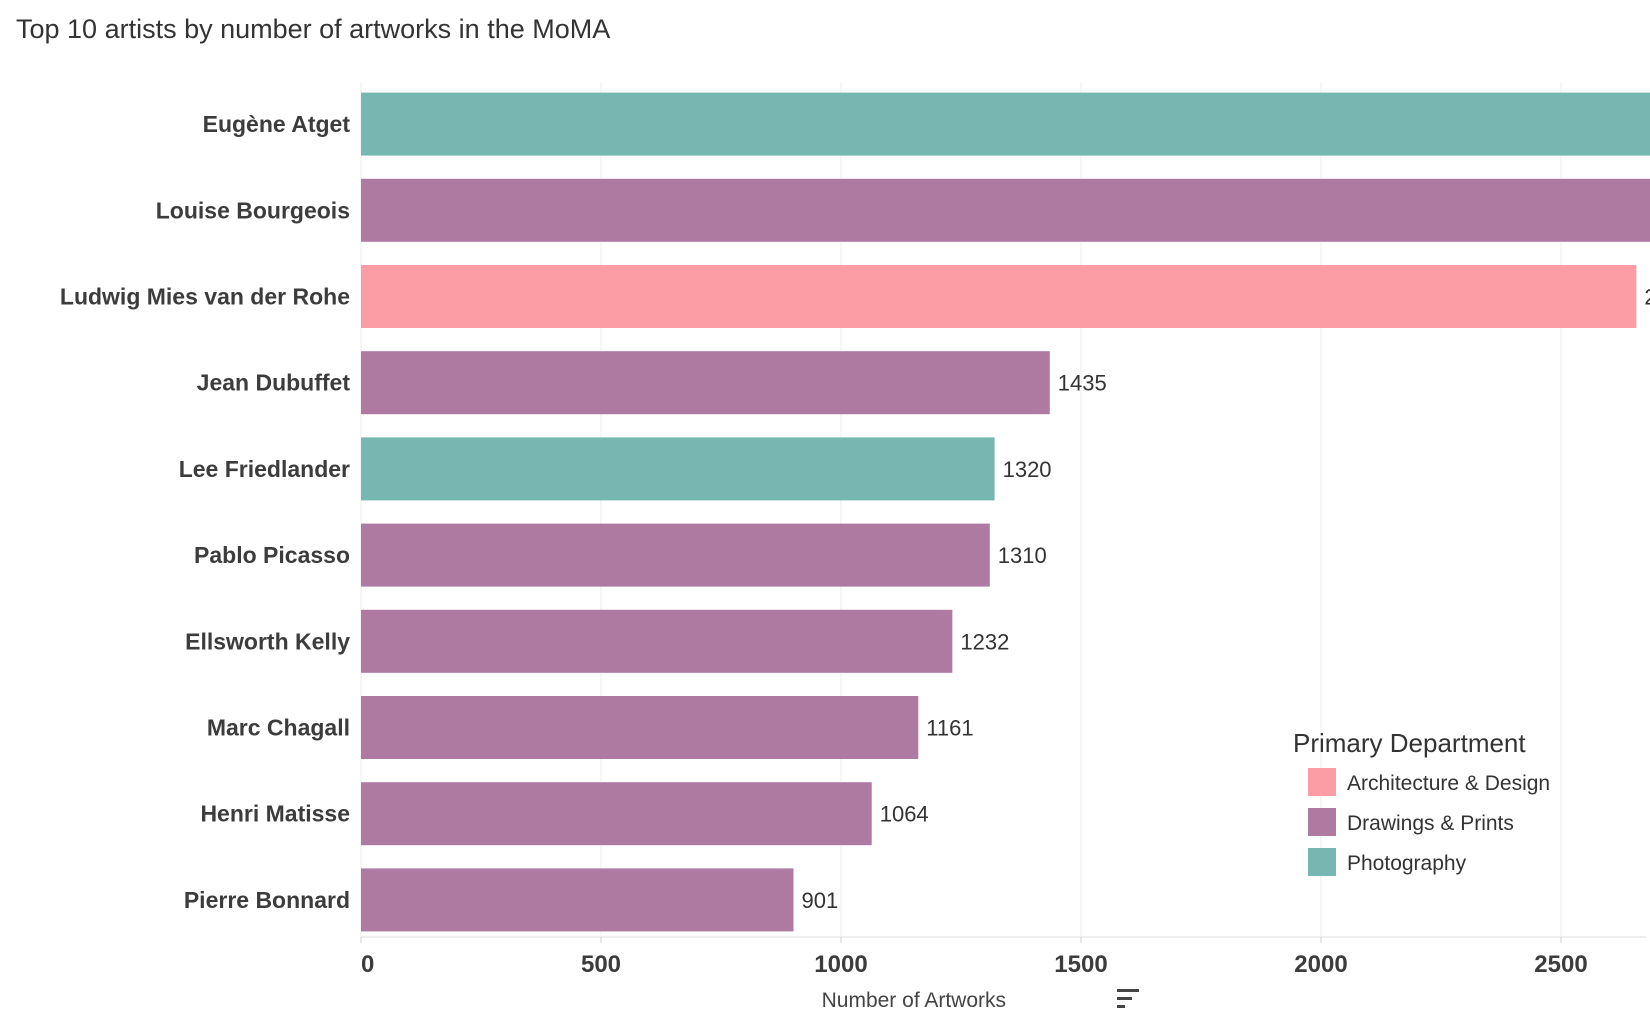  Describe the element at coordinates (840, 964) in the screenshot. I see `x-tick-label: 1000` at that location.